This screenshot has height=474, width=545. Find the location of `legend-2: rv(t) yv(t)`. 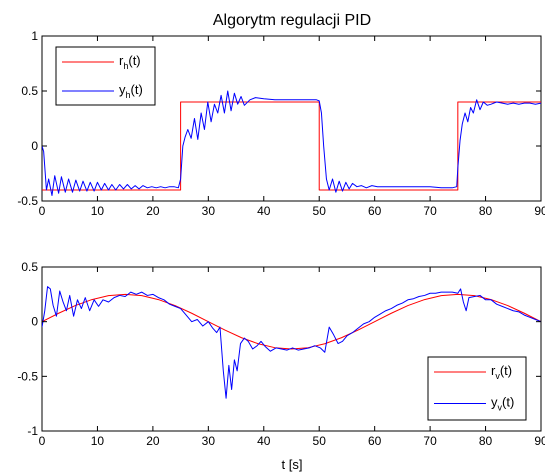

legend-2: rv(t) yv(t) is located at coordinates (477, 388).